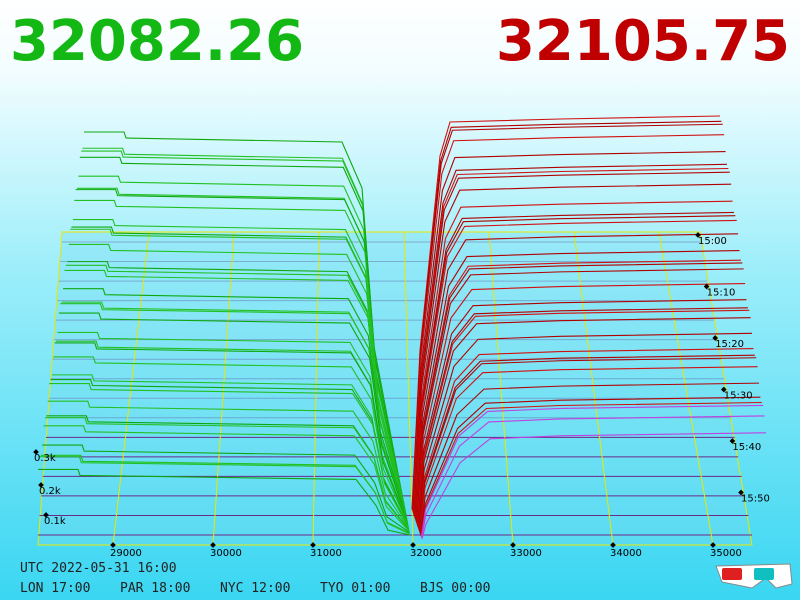 This screenshot has height=600, width=800. I want to click on city-clock: TYO 01:00, so click(355, 588).